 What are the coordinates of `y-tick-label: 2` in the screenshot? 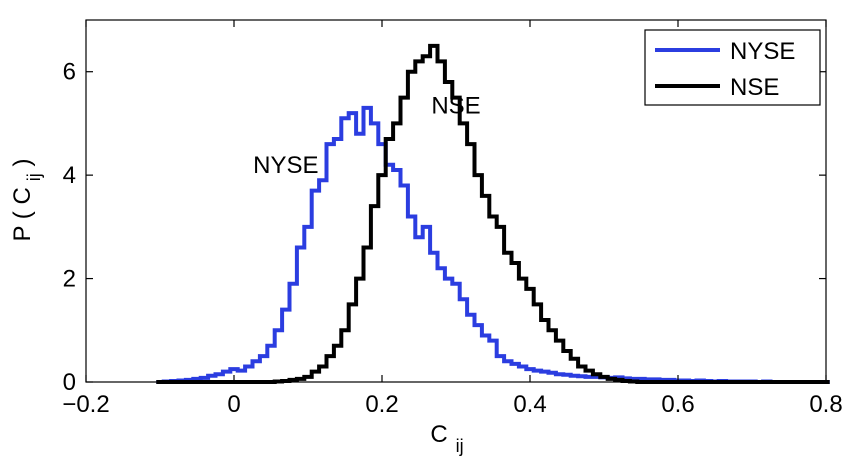 It's located at (69, 279).